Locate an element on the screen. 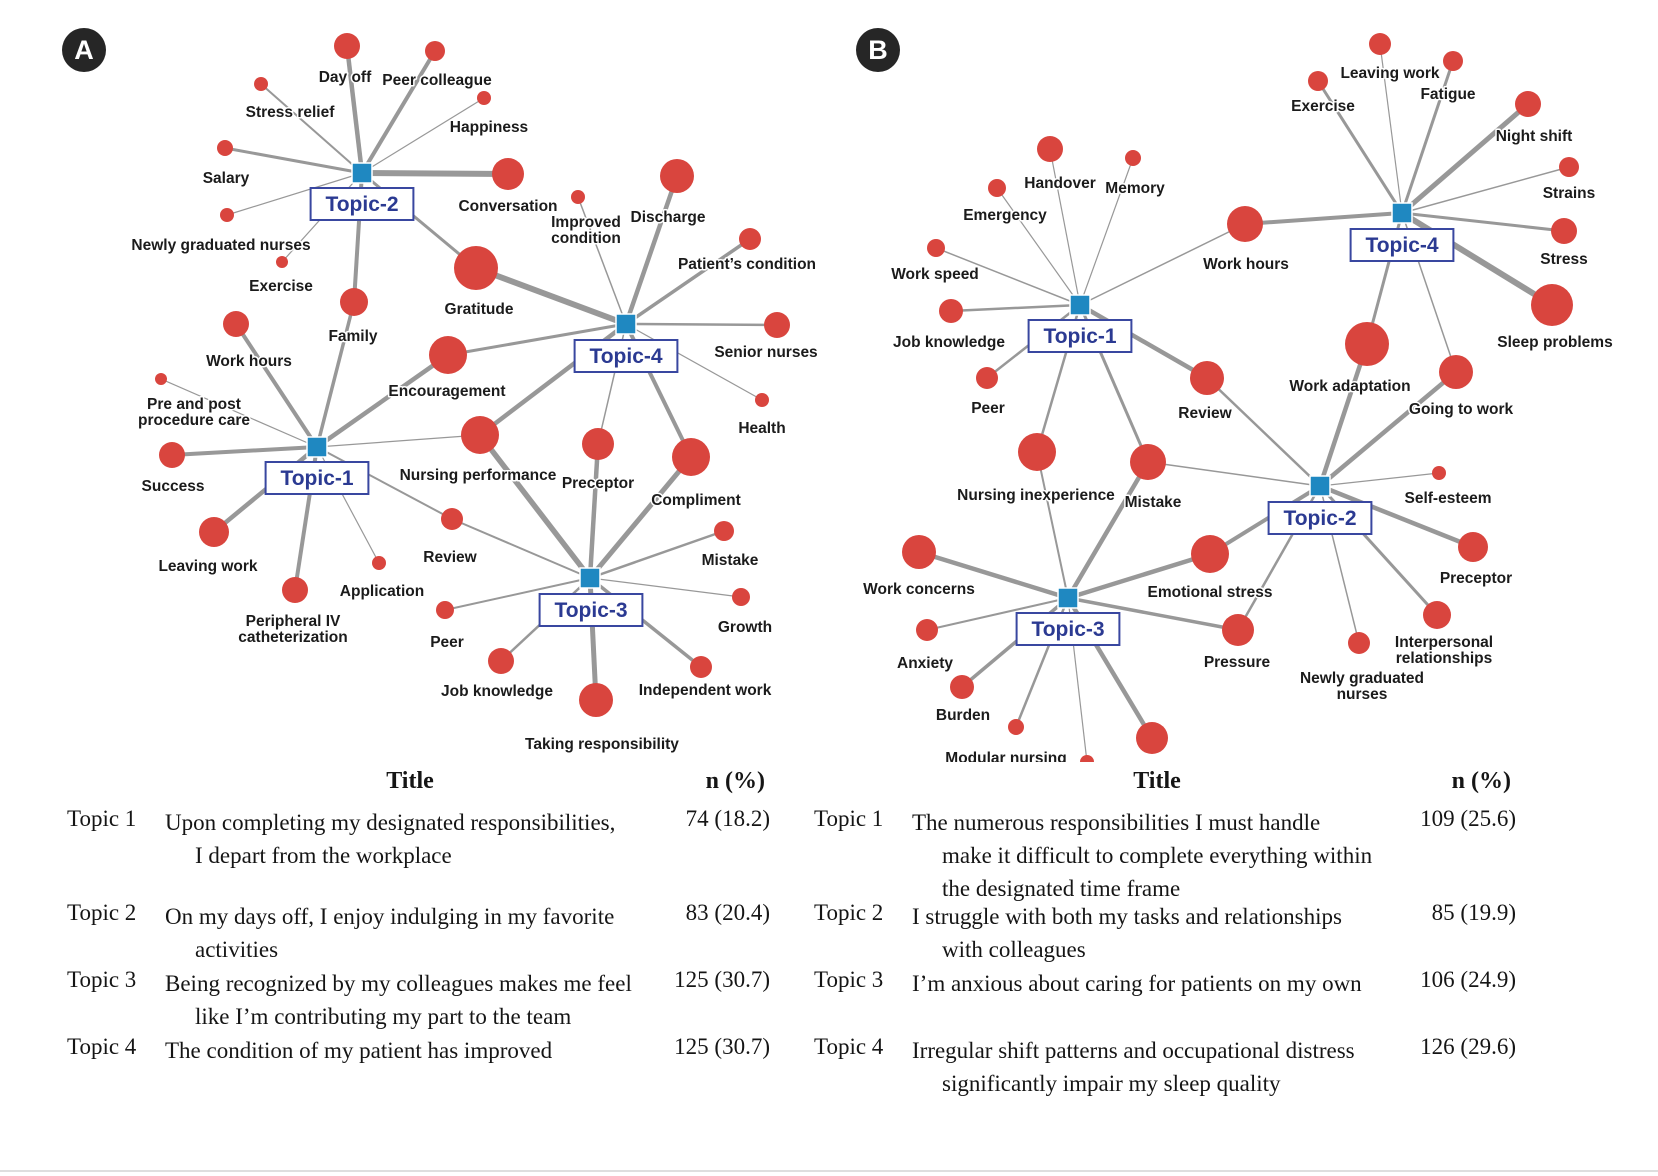  title-cell: The condition of my patient has improved is located at coordinates (408, 1050).